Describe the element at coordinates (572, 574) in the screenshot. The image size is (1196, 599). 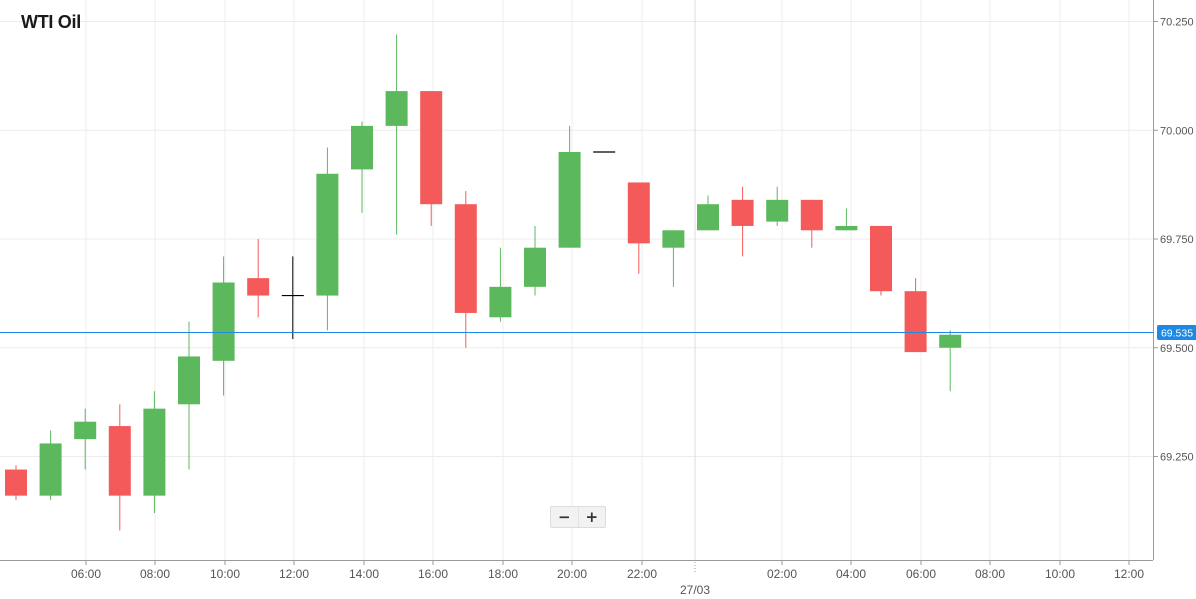
I see `x-tick-label: 20:00` at that location.